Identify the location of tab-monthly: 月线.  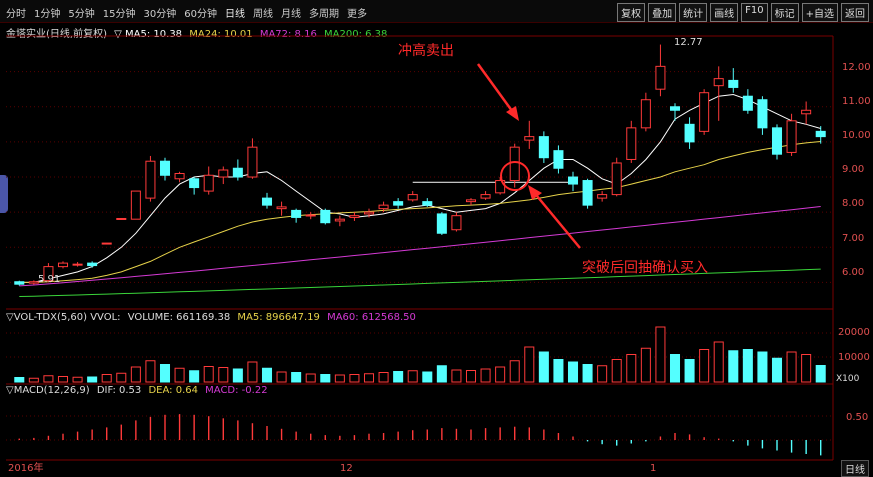
(290, 14).